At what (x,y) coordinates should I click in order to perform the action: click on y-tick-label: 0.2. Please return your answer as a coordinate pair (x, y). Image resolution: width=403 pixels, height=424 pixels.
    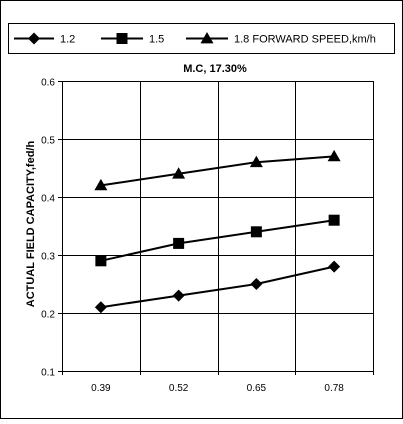
    Looking at the image, I should click on (48, 315).